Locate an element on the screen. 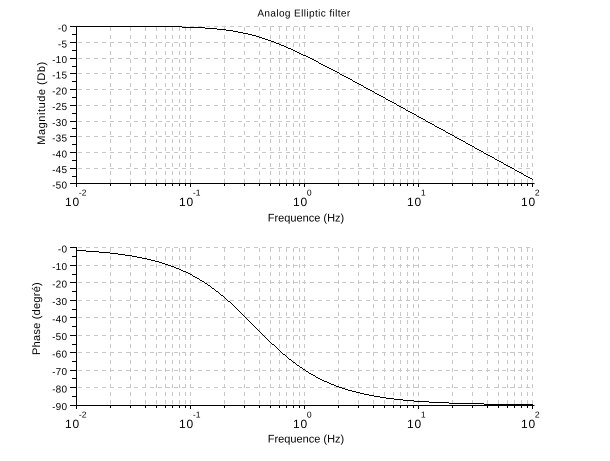  svg-text: -70 is located at coordinates (59, 372).